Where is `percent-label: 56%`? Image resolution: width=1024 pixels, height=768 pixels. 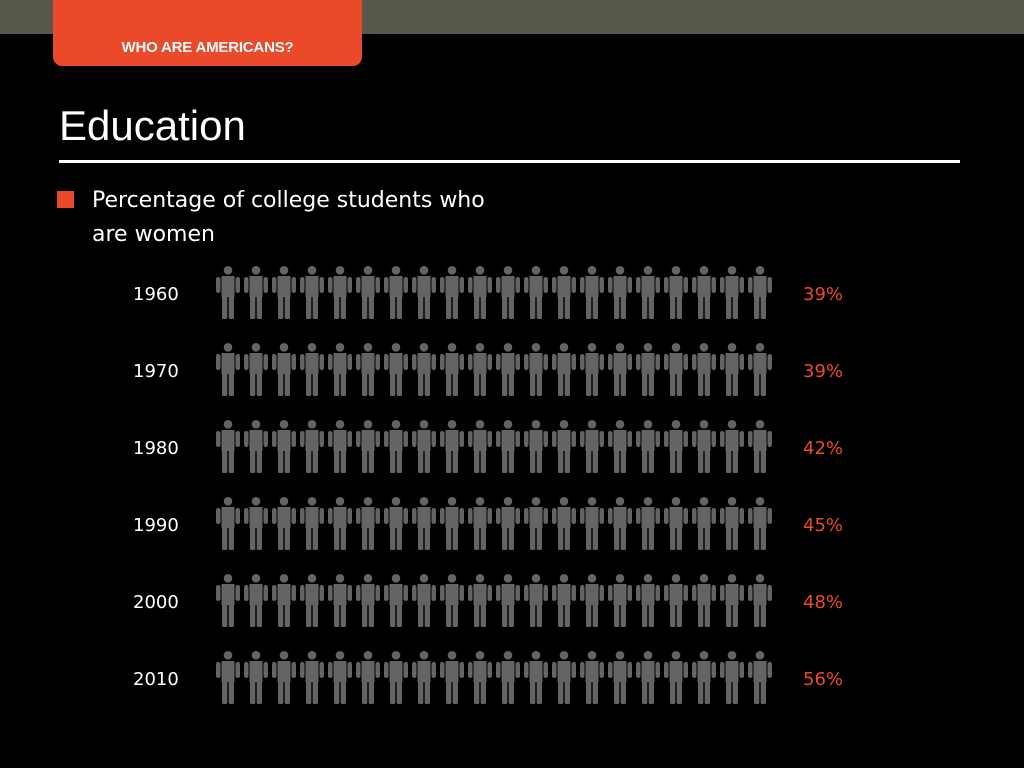
percent-label: 56% is located at coordinates (823, 679).